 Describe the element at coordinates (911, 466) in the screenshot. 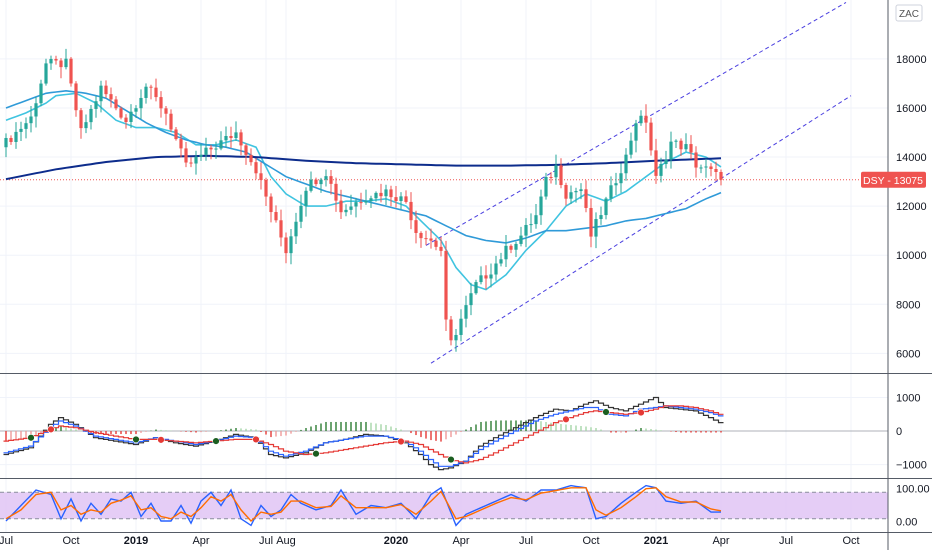

I see `macd-tick-label: −1000` at that location.